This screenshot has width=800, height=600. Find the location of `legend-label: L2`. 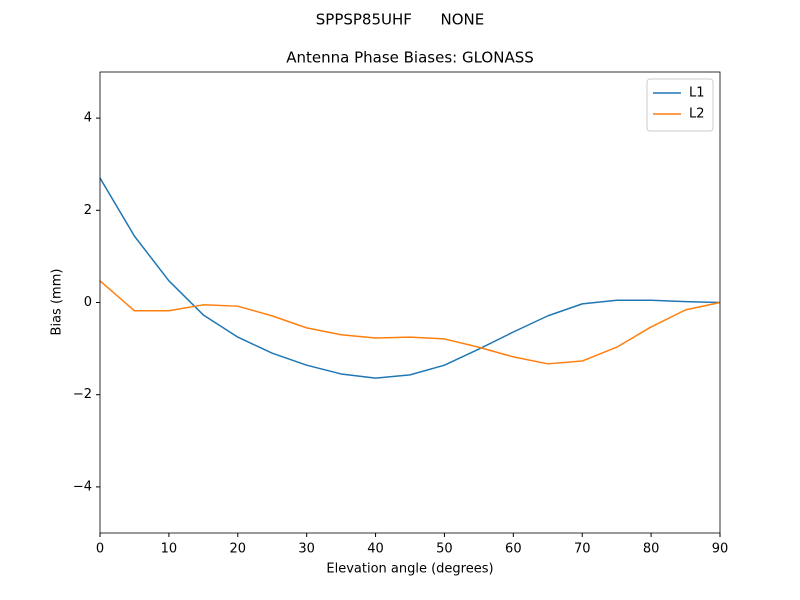

legend-label: L2 is located at coordinates (697, 114).